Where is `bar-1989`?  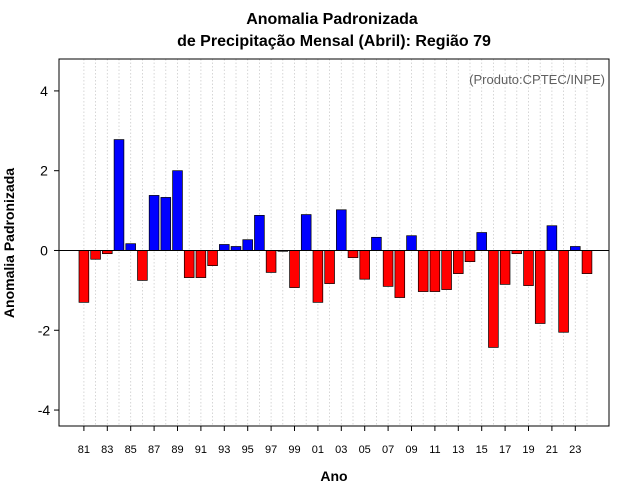 bar-1989 is located at coordinates (177, 210).